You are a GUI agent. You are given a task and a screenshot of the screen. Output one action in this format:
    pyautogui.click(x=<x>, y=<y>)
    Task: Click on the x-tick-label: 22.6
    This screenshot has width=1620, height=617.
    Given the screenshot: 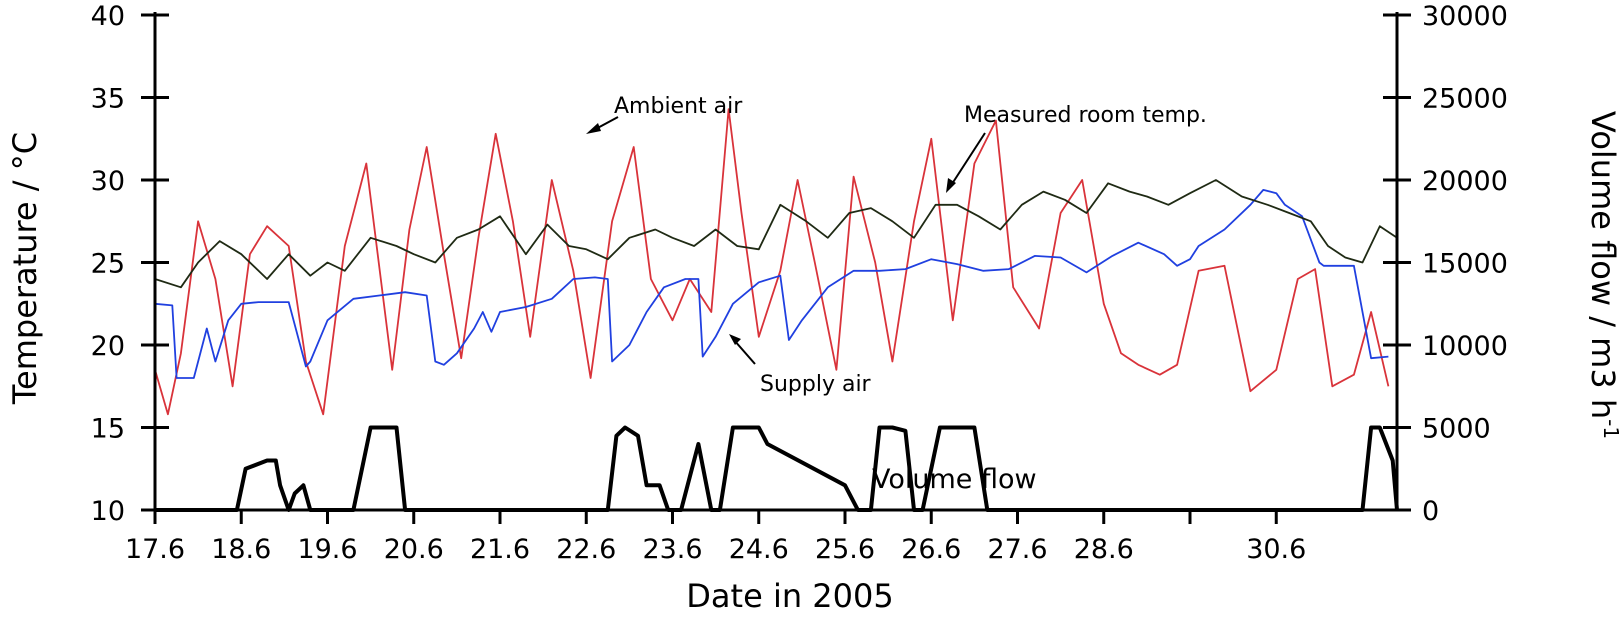 What is the action you would take?
    pyautogui.click(x=586, y=549)
    